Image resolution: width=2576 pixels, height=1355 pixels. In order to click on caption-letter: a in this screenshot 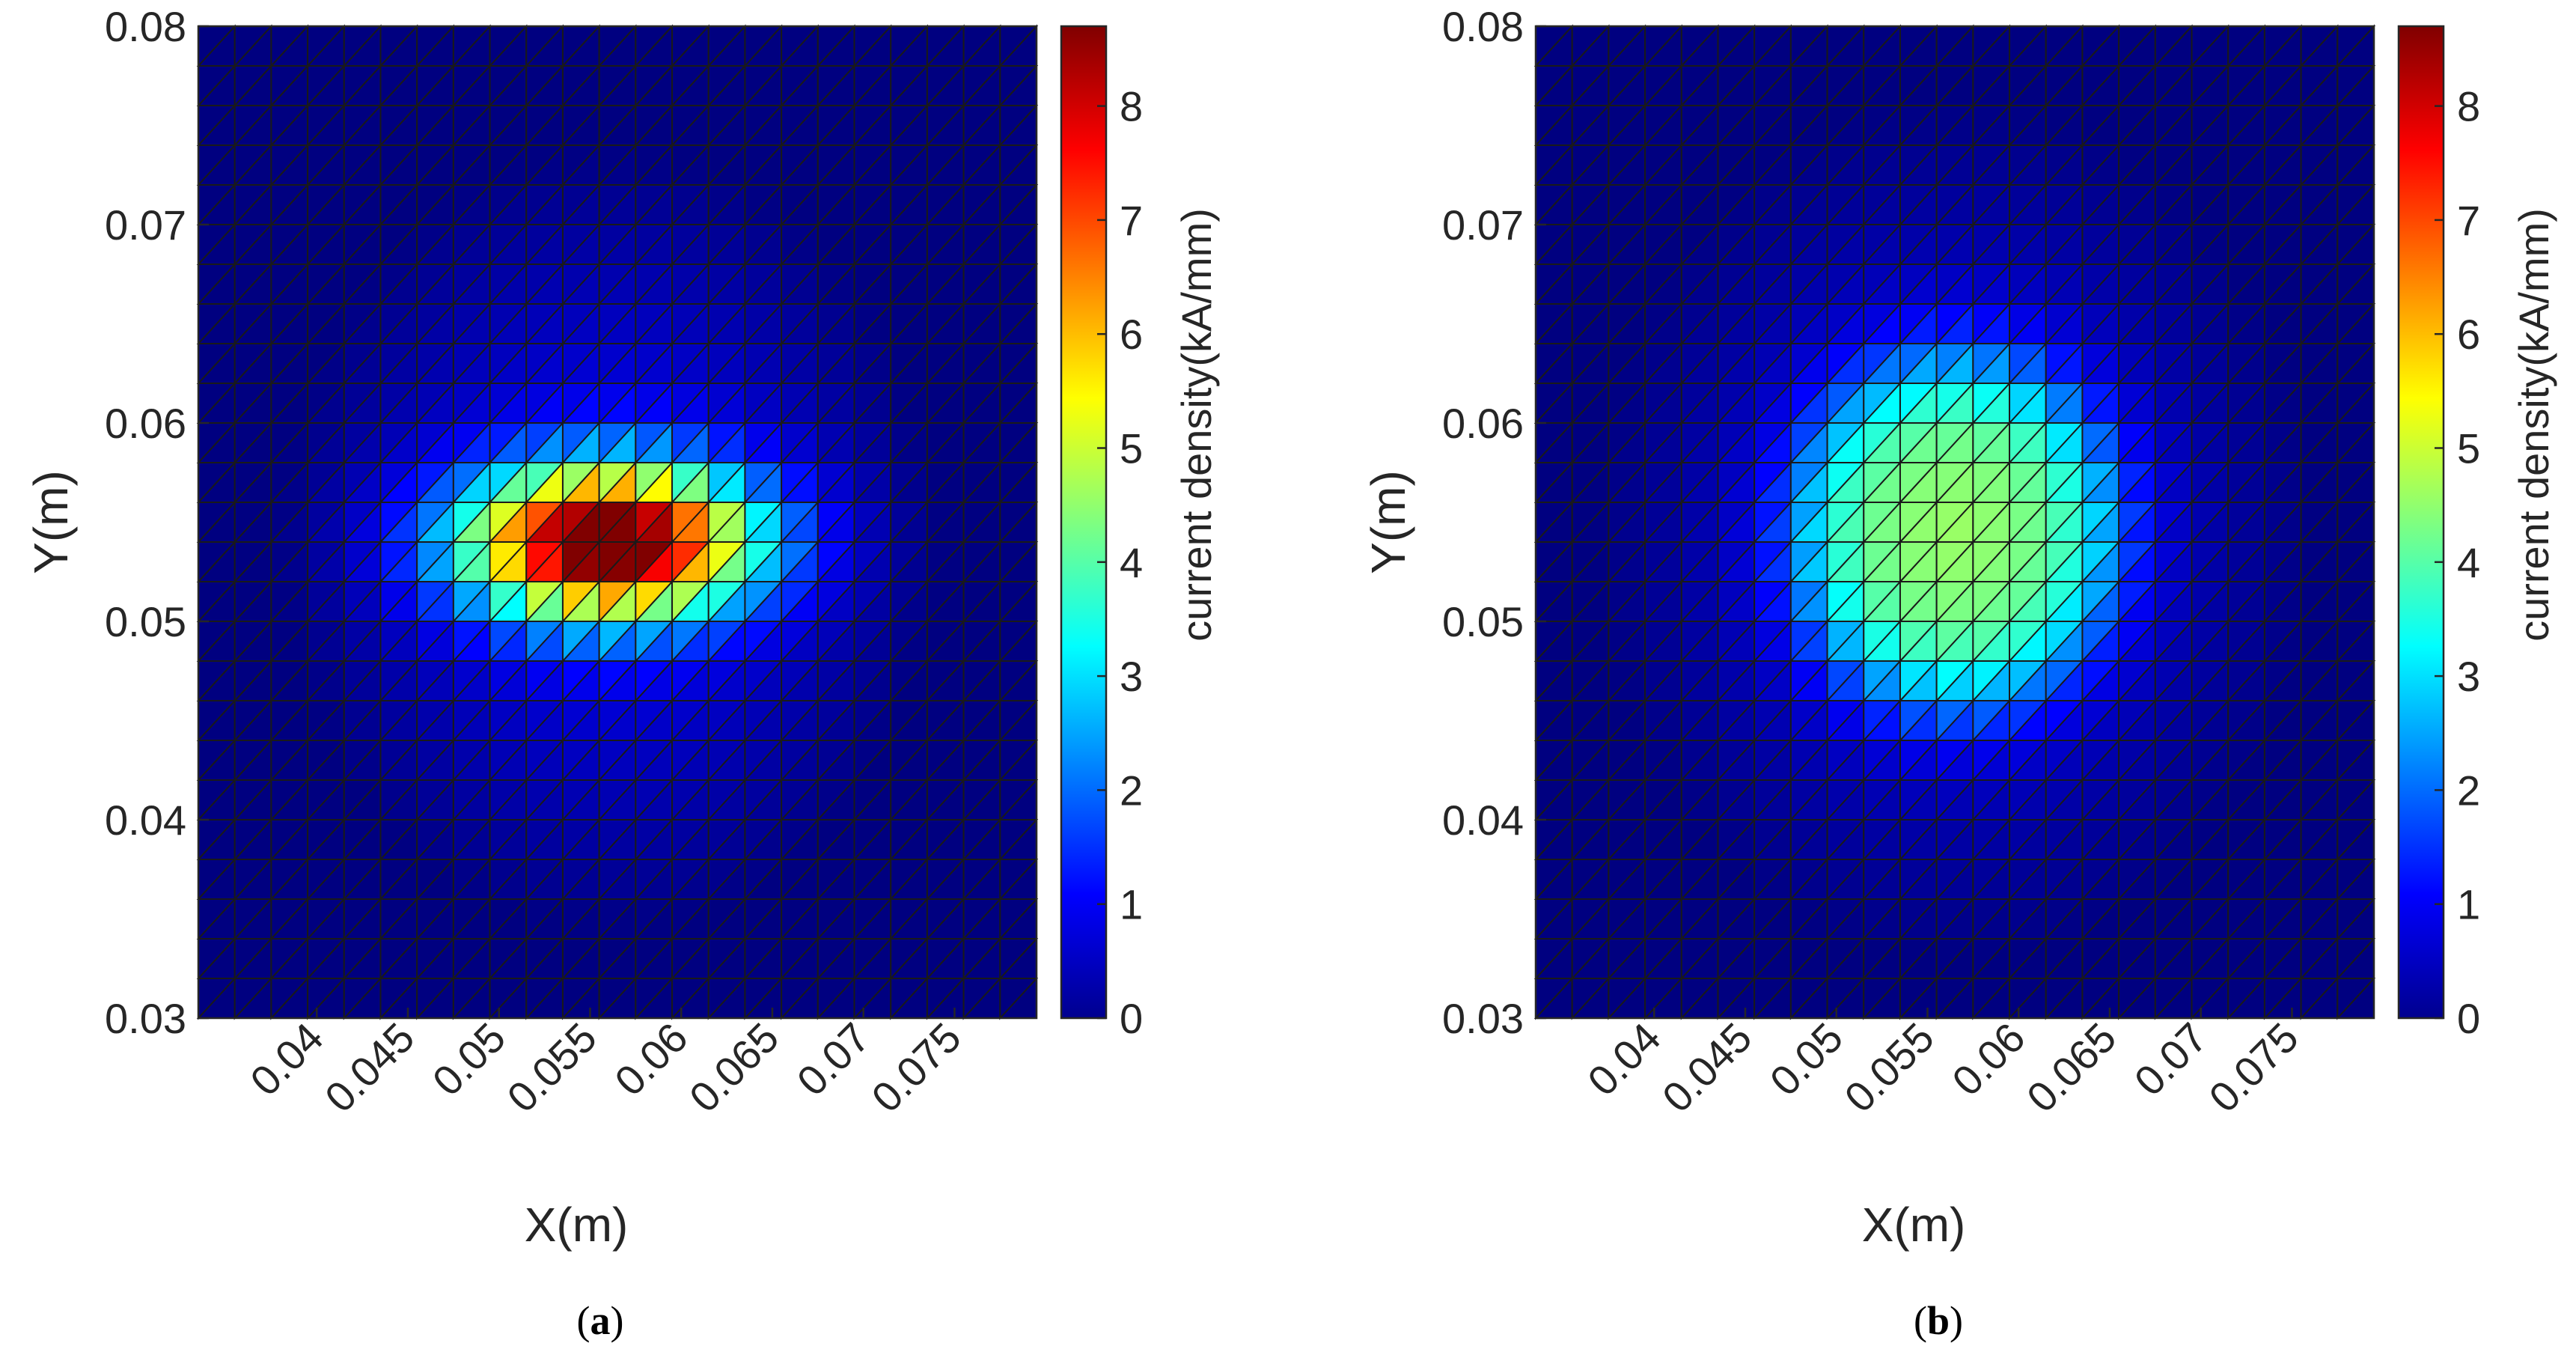, I will do `click(600, 1320)`.